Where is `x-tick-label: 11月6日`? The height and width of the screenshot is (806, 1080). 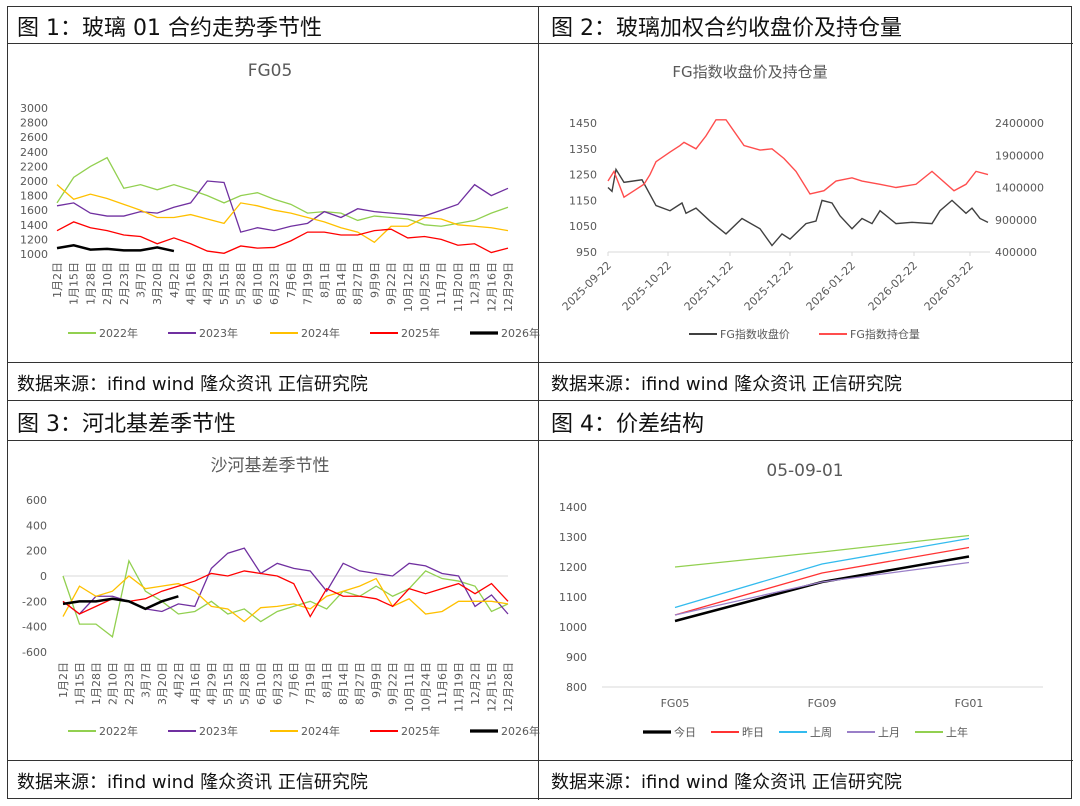 x-tick-label: 11月6日 is located at coordinates (442, 683).